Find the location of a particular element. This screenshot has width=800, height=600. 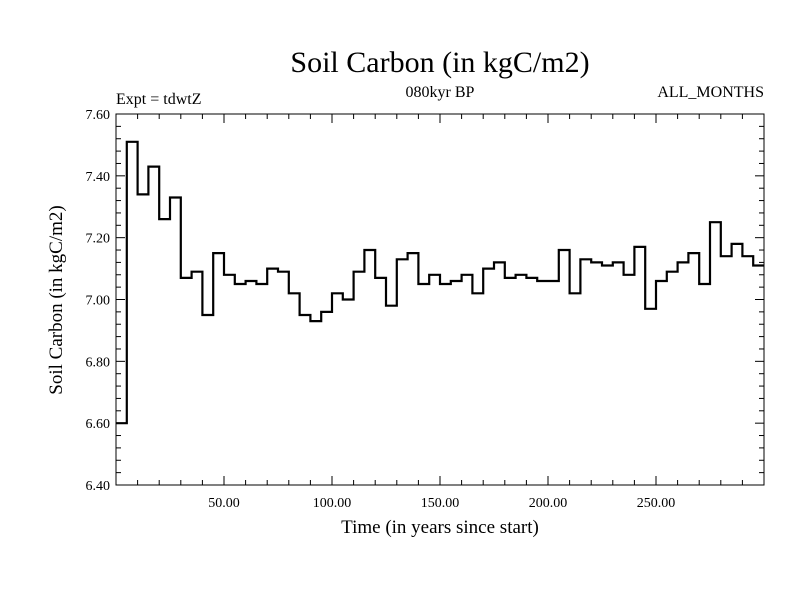

x-tick-label: 250.00 is located at coordinates (656, 503).